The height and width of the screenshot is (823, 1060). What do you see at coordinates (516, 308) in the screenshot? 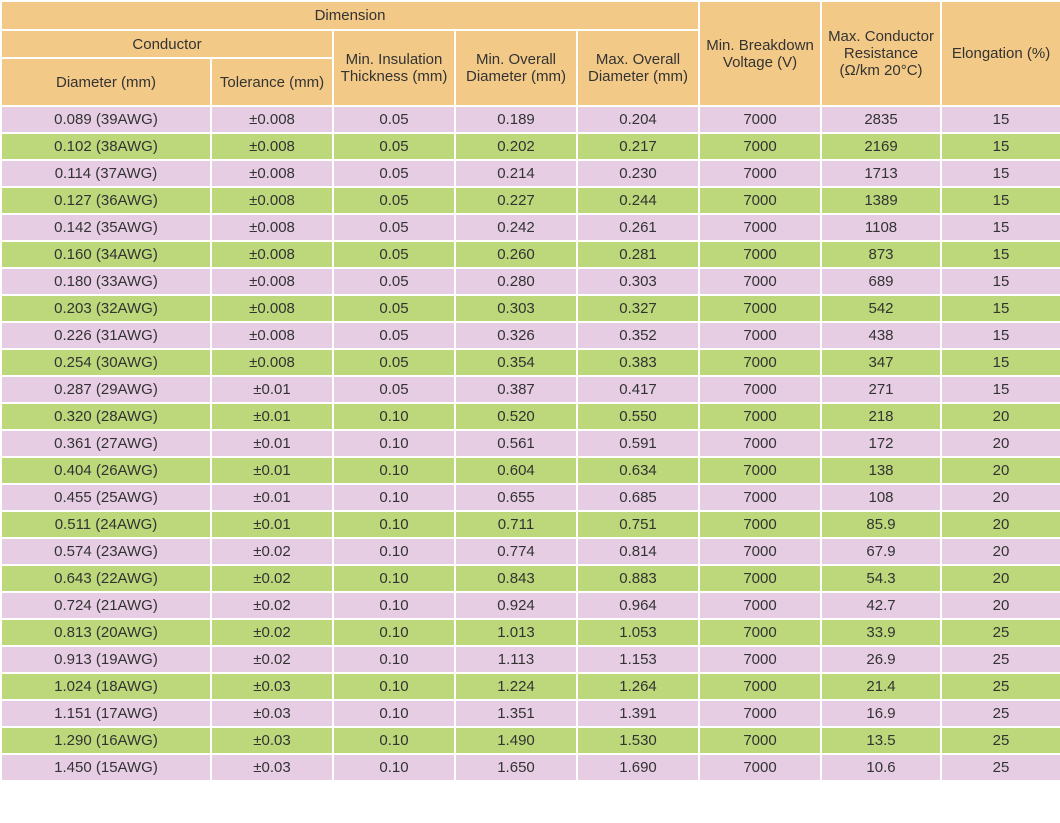
I see `min-overall-diameter-cell: 0.303` at bounding box center [516, 308].